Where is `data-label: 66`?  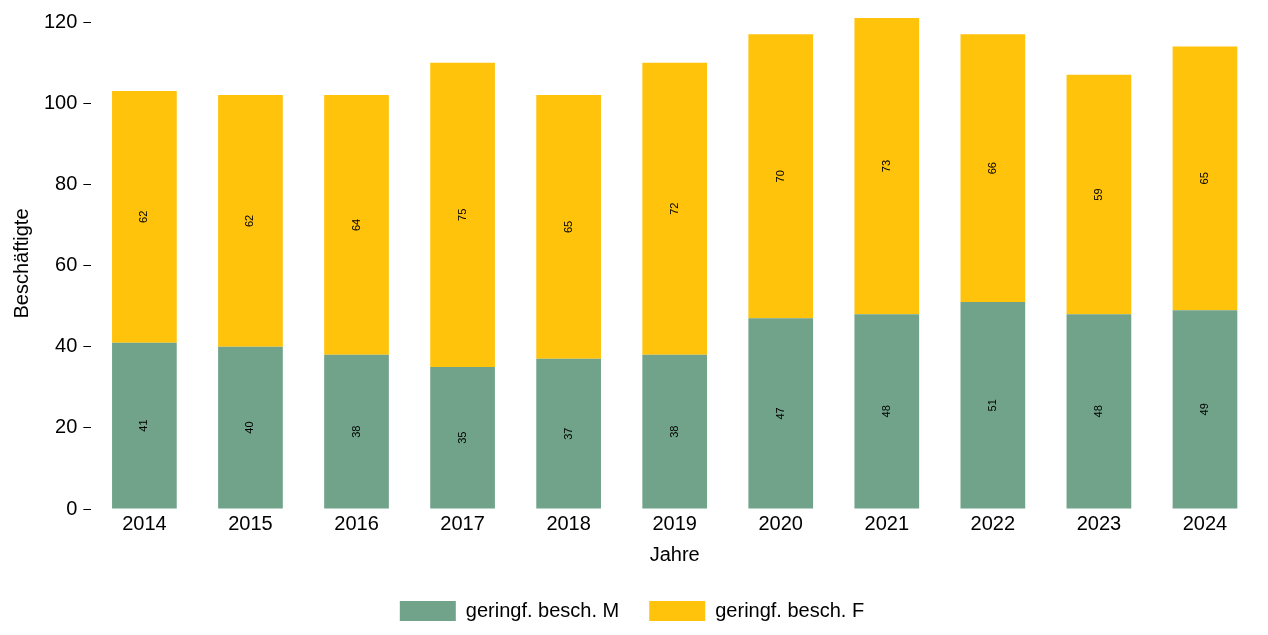 data-label: 66 is located at coordinates (991, 168).